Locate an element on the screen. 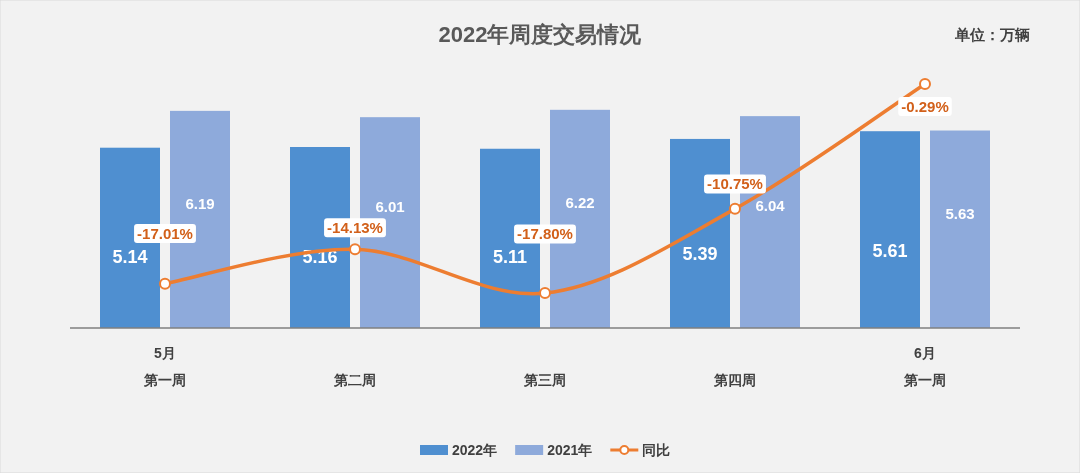  x-tick-label: 6月第一周 is located at coordinates (924, 366).